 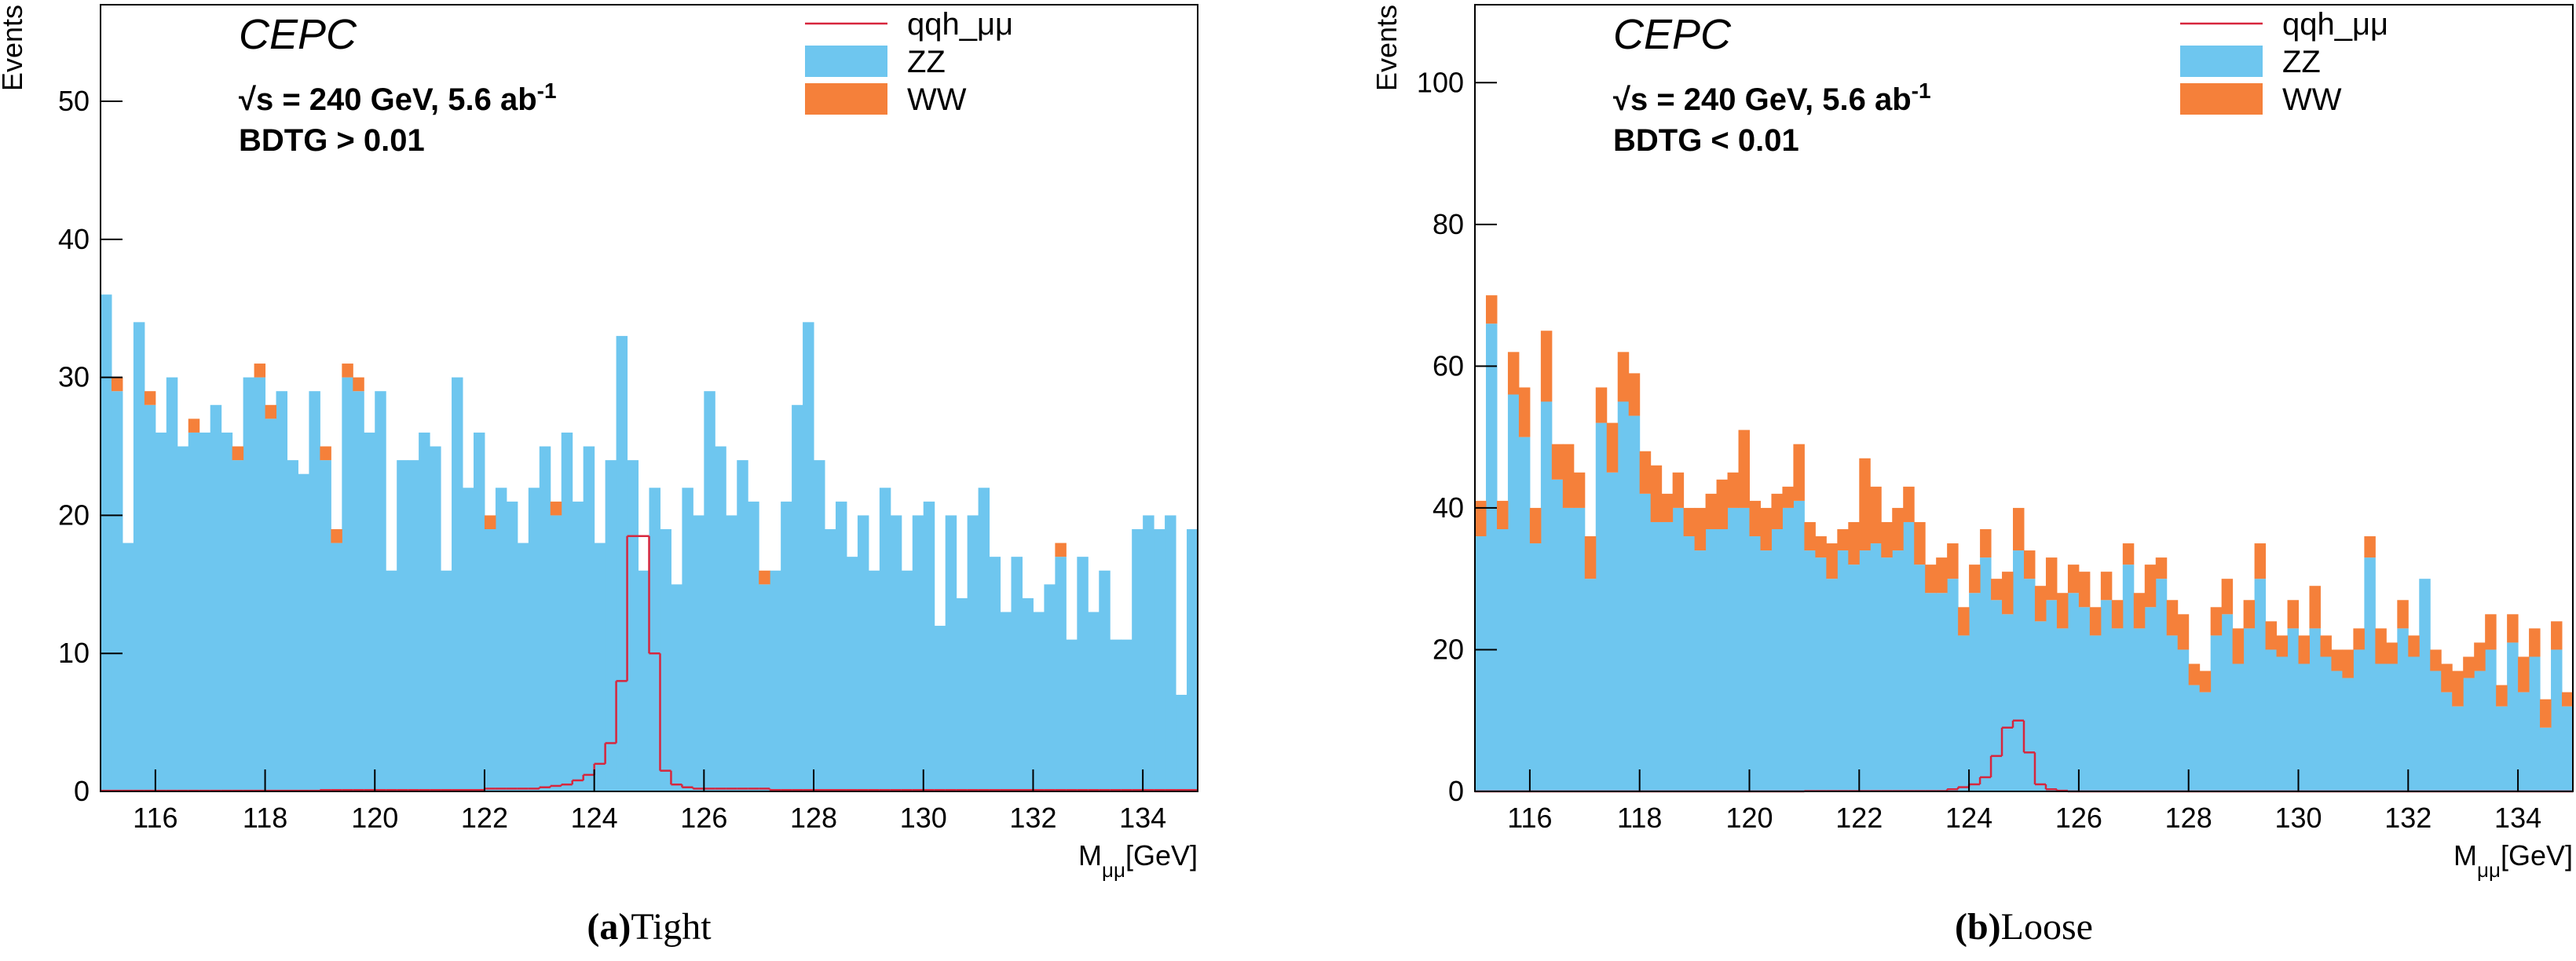 What do you see at coordinates (814, 818) in the screenshot?
I see `x-tick-label: 128` at bounding box center [814, 818].